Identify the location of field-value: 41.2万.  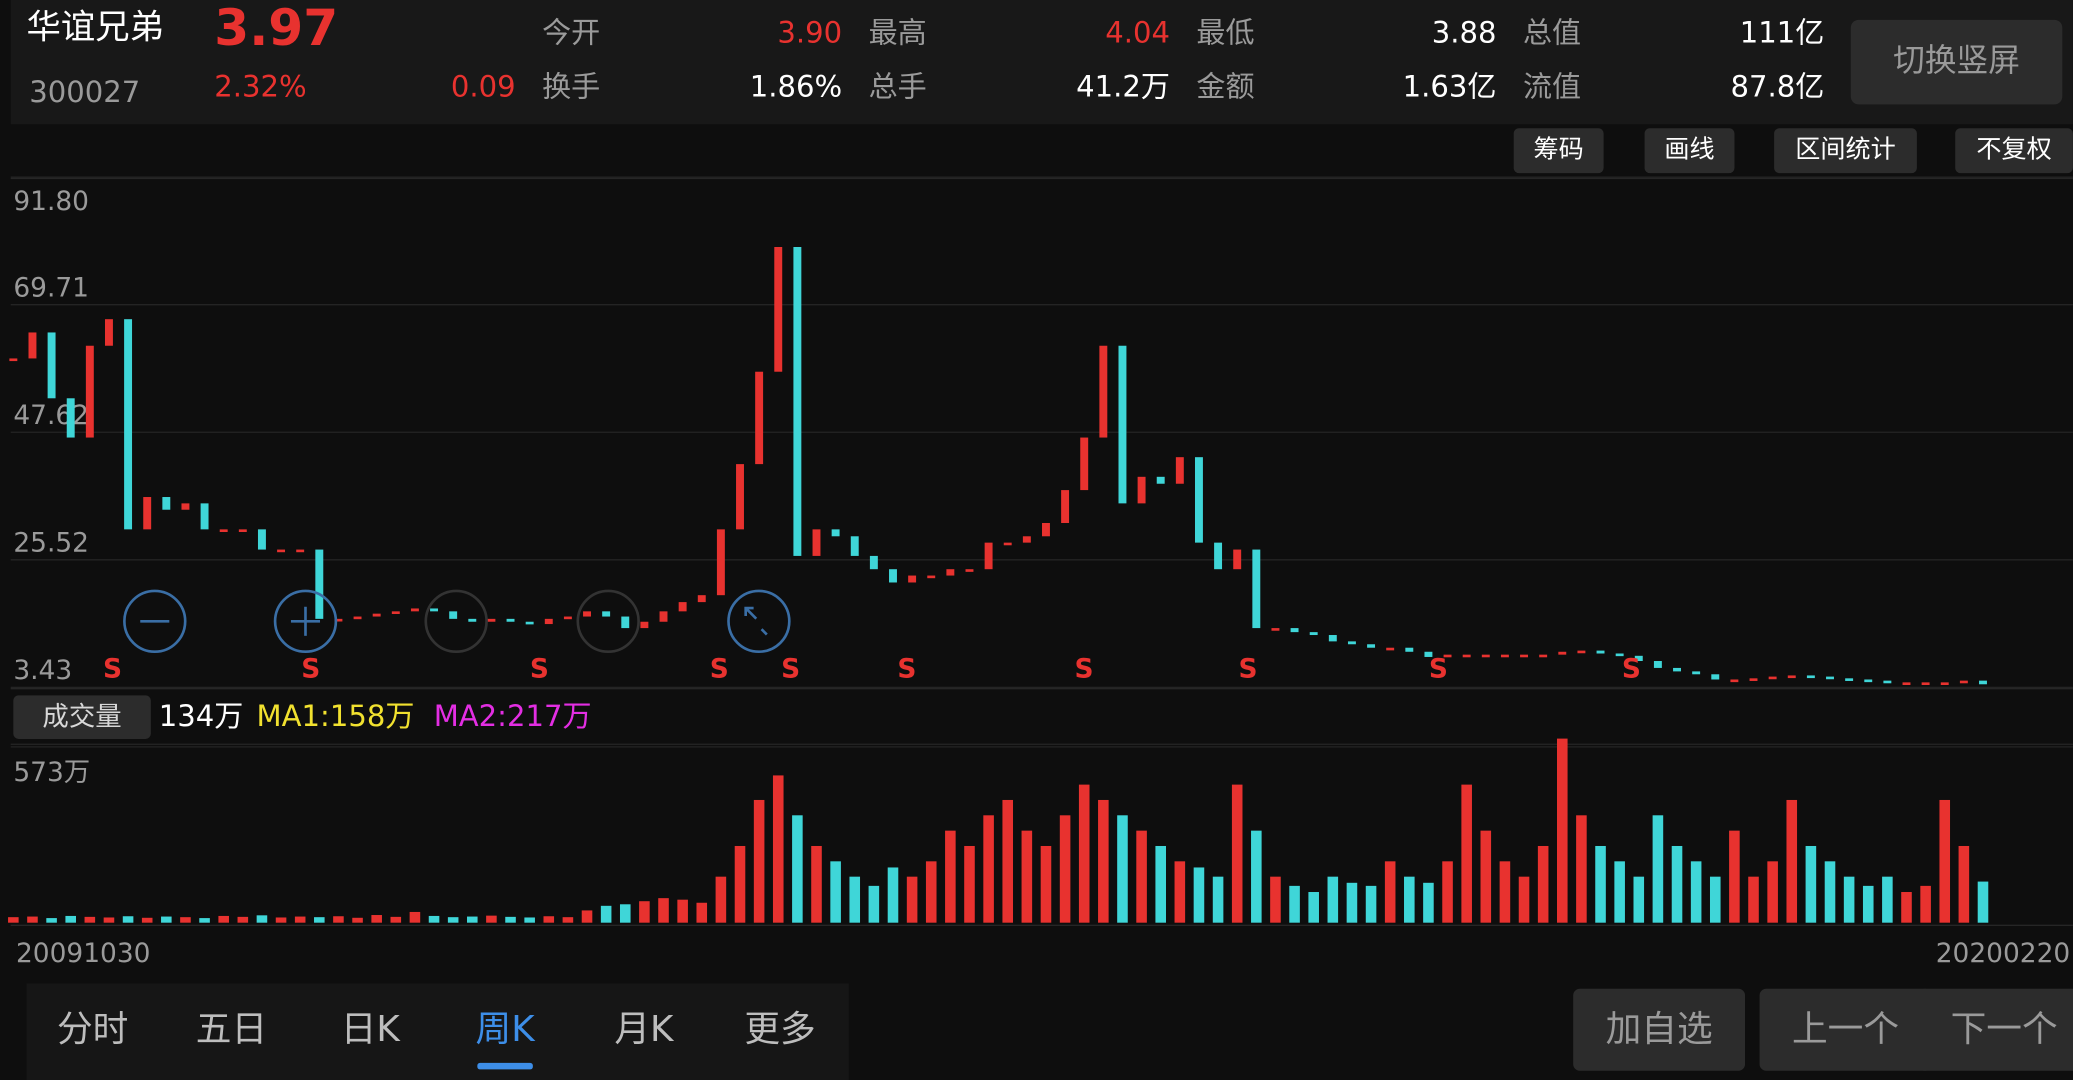
(1123, 87).